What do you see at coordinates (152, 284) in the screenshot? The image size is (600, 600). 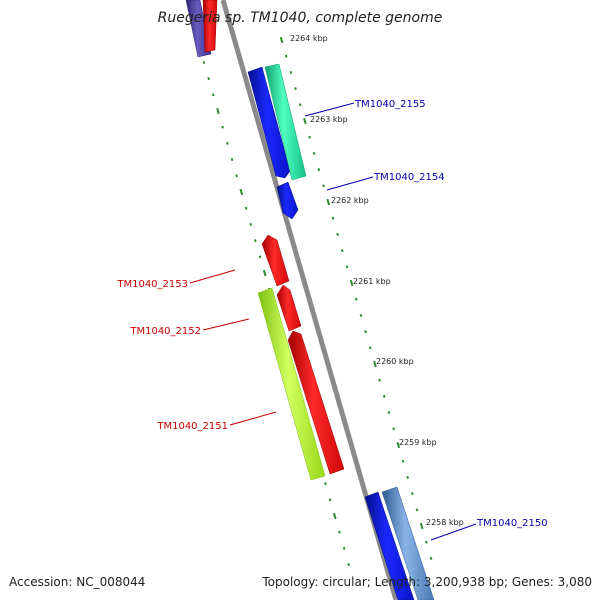 I see `gene-label-2153: TM1040_2153` at bounding box center [152, 284].